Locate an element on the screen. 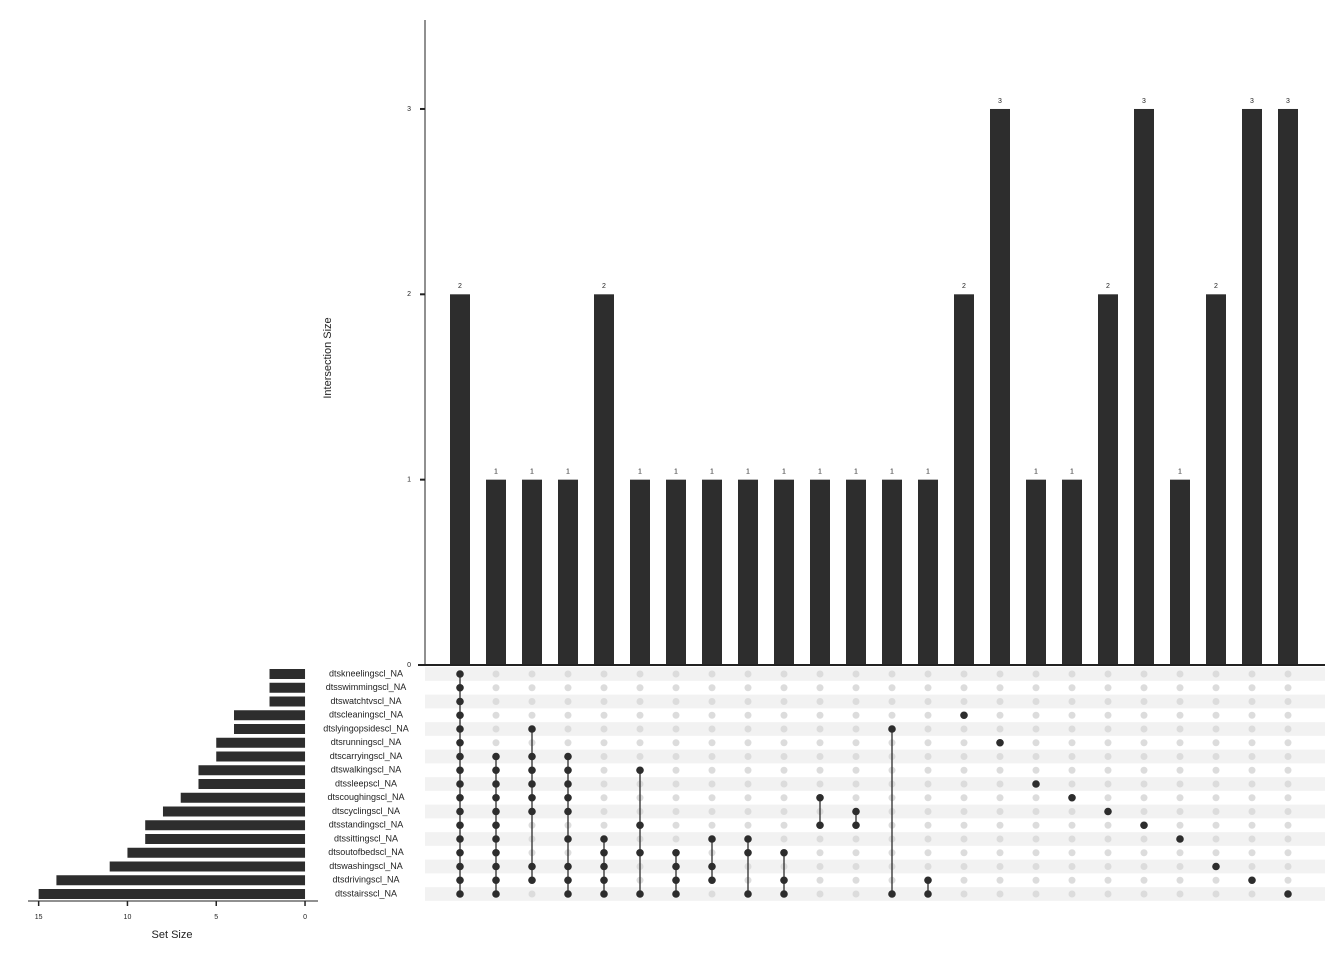  x-axis-title: Set Size is located at coordinates (172, 935).